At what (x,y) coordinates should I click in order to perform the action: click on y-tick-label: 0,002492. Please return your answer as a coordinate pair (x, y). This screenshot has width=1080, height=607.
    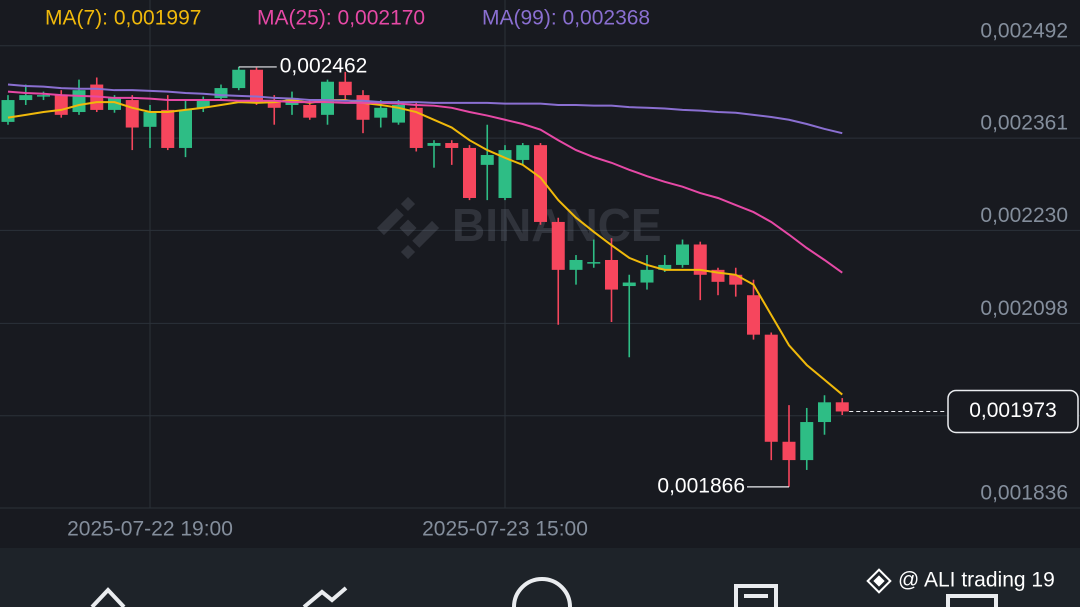
    Looking at the image, I should click on (1024, 30).